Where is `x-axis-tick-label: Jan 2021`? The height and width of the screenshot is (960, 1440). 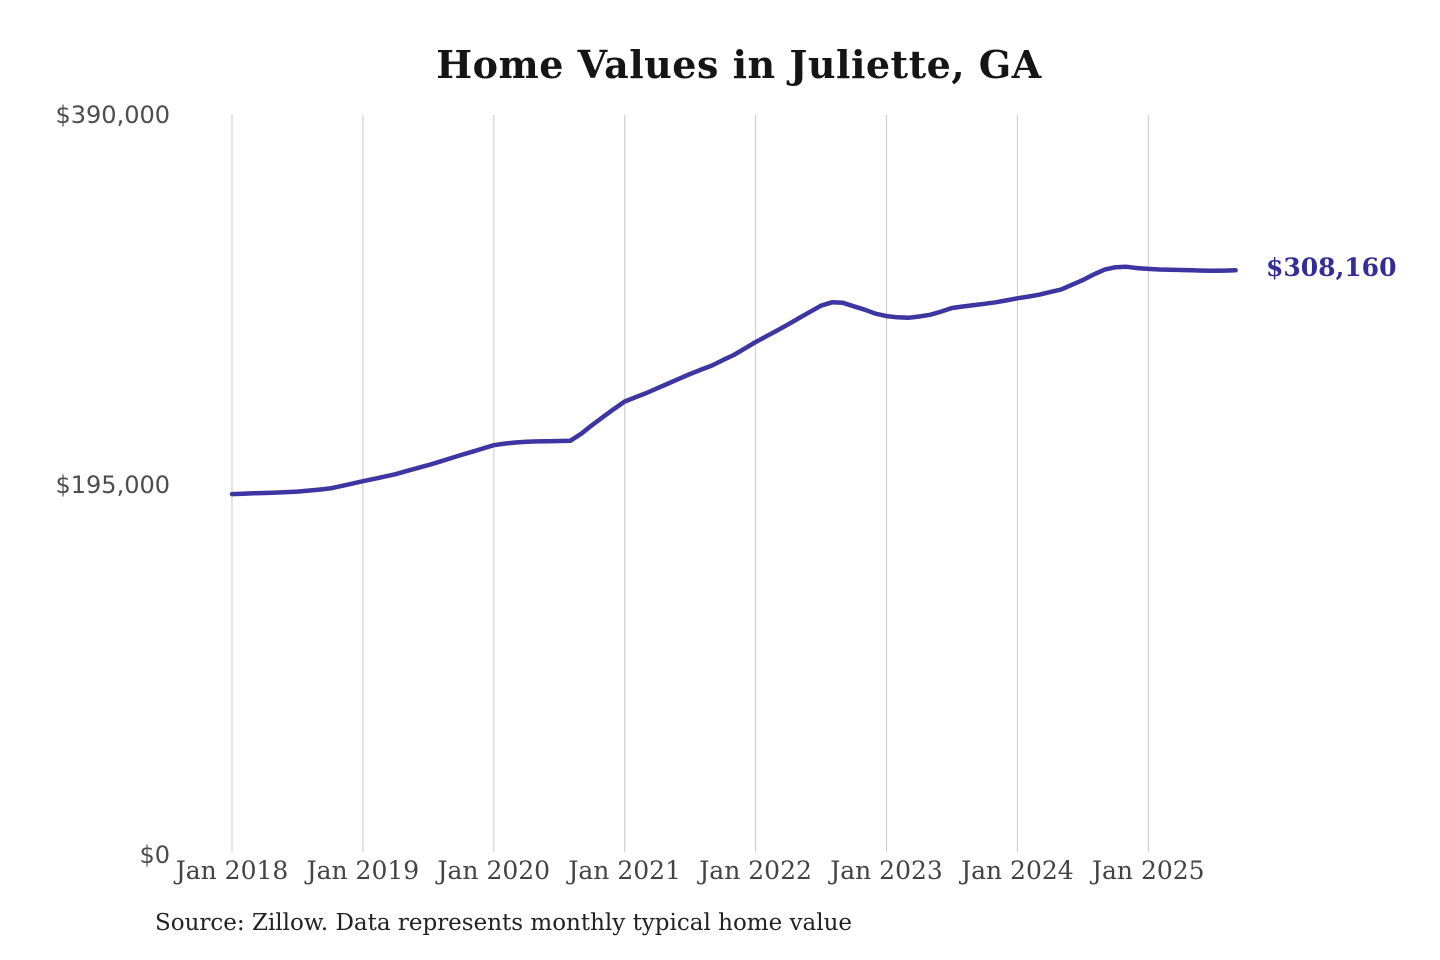 x-axis-tick-label: Jan 2021 is located at coordinates (624, 870).